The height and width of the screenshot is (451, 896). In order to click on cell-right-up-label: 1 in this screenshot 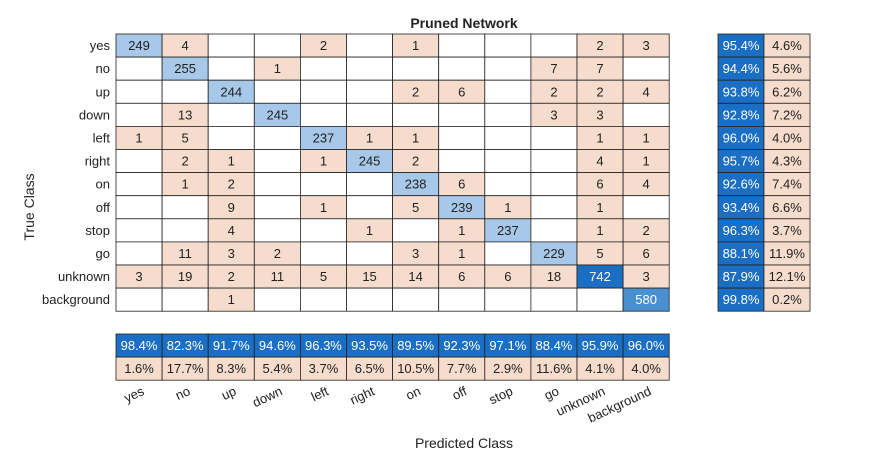, I will do `click(231, 161)`.